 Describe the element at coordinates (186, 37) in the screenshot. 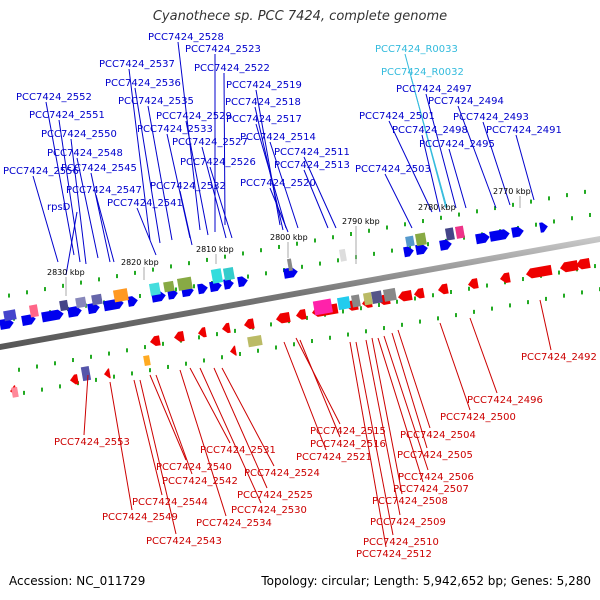

I see `gene-label: PCC7424_2528` at that location.